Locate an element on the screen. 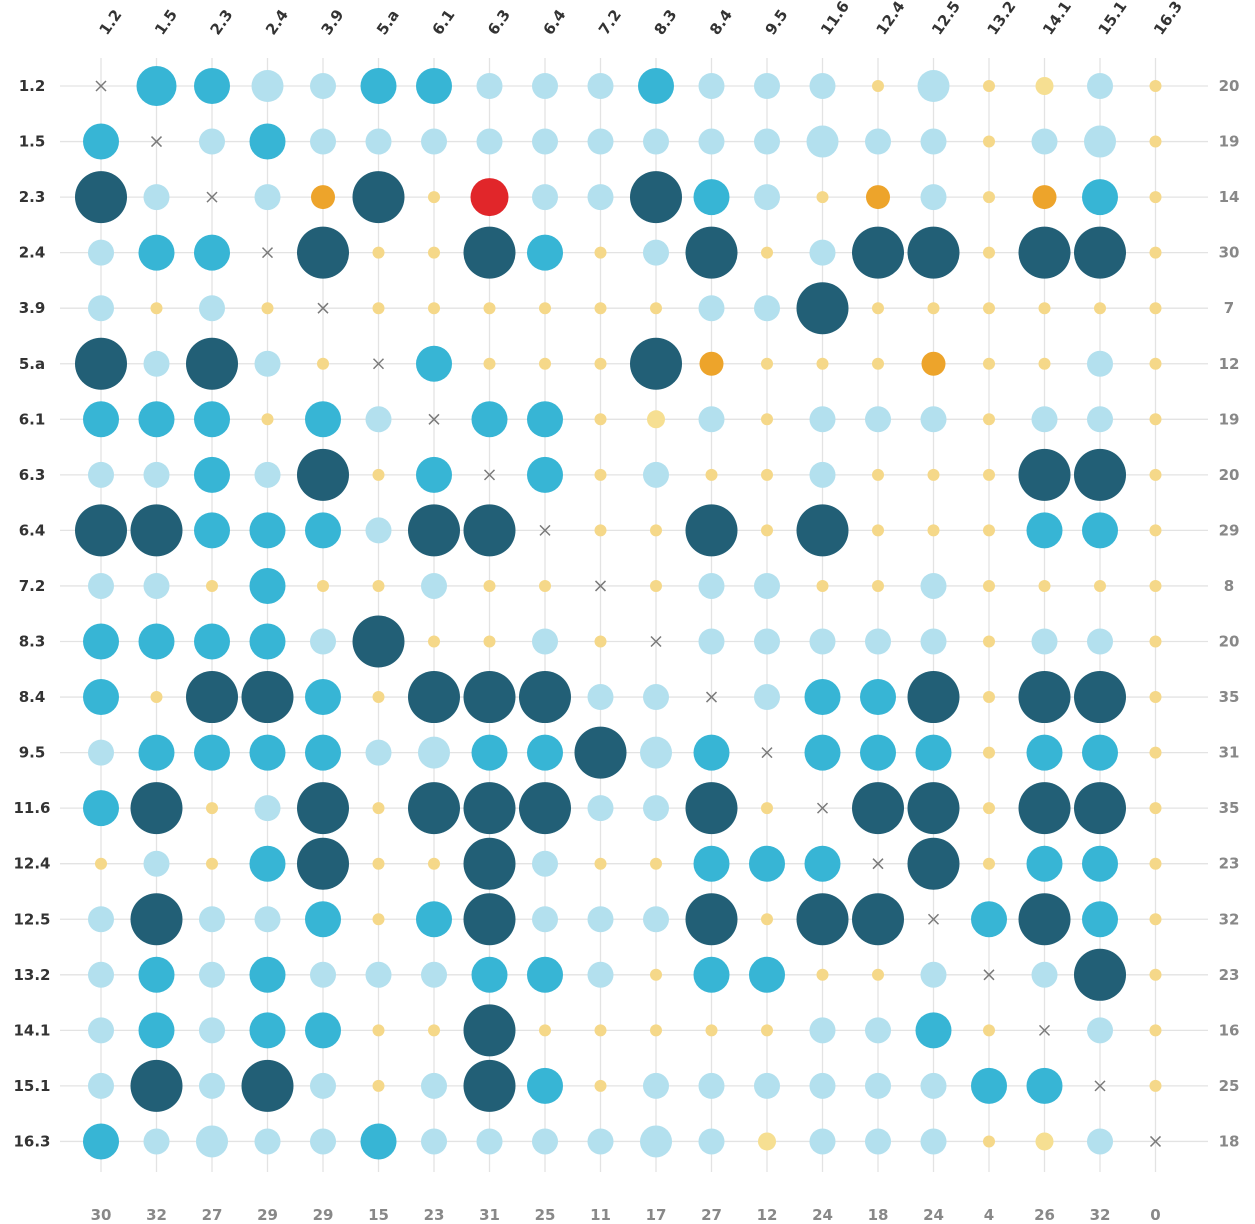 This screenshot has height=1224, width=1255. column-total-5.a: 15 is located at coordinates (378, 1215).